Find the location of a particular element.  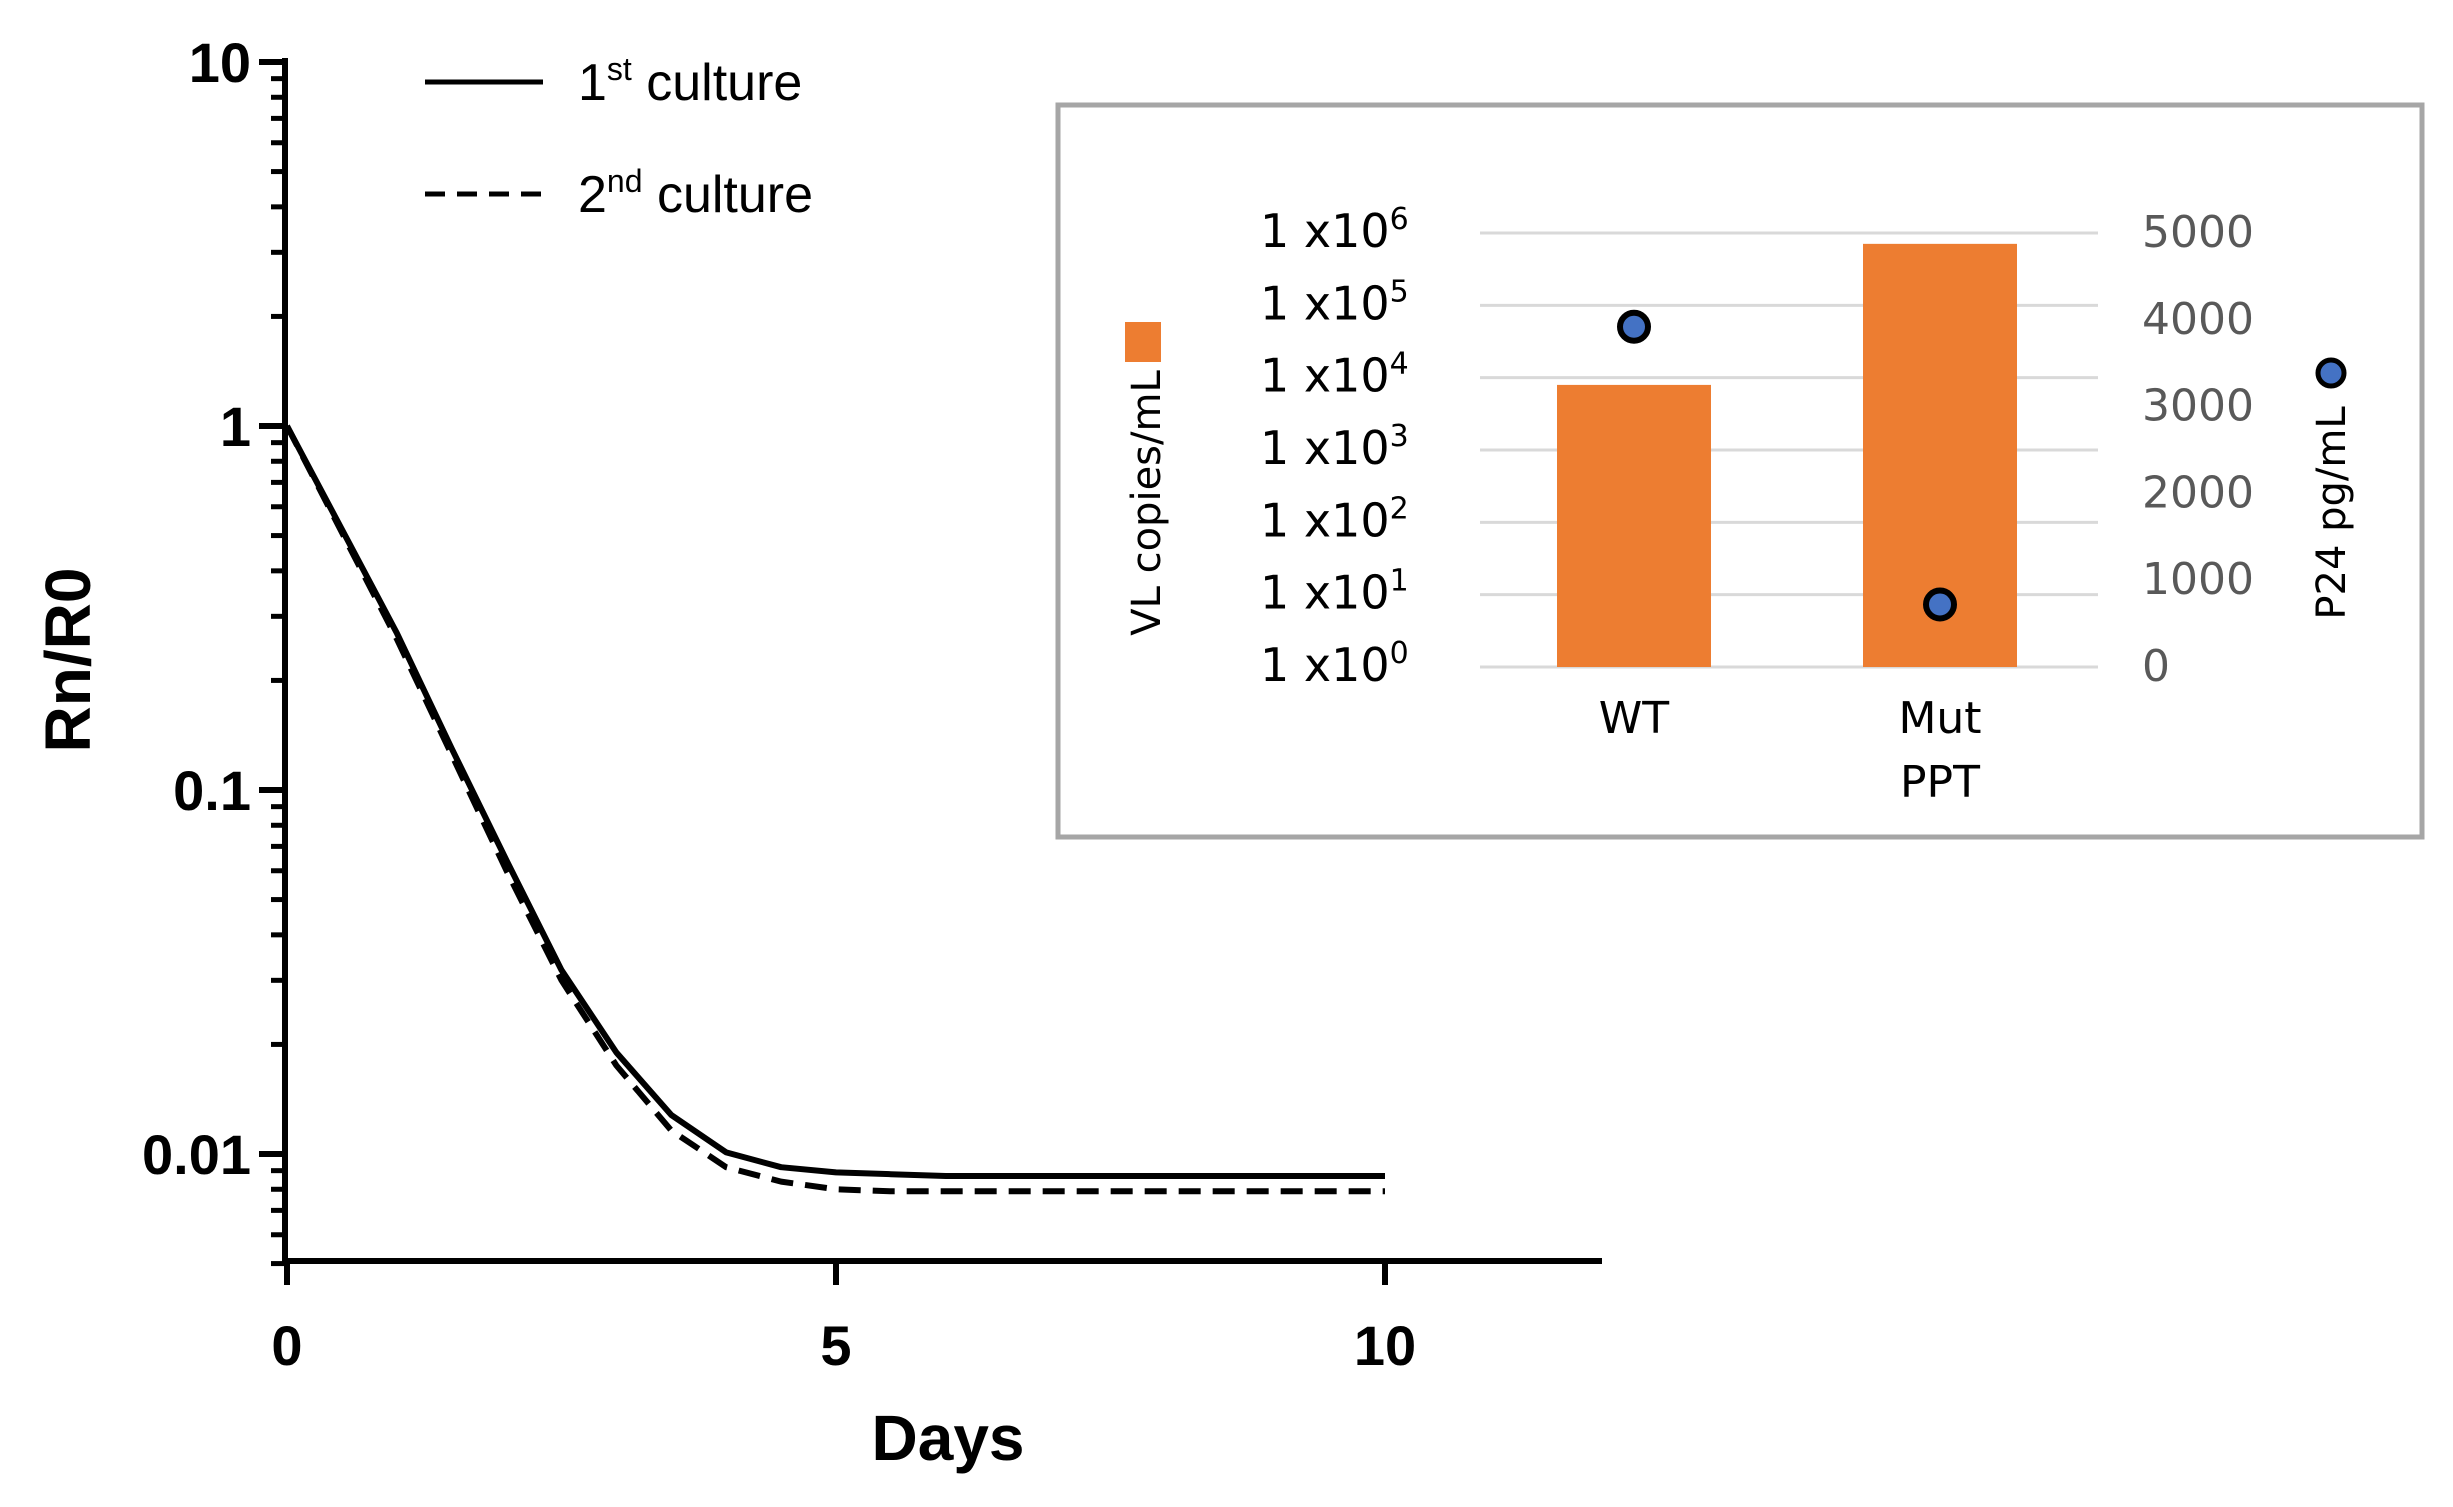

y-tick-label: 10 is located at coordinates (220, 62).